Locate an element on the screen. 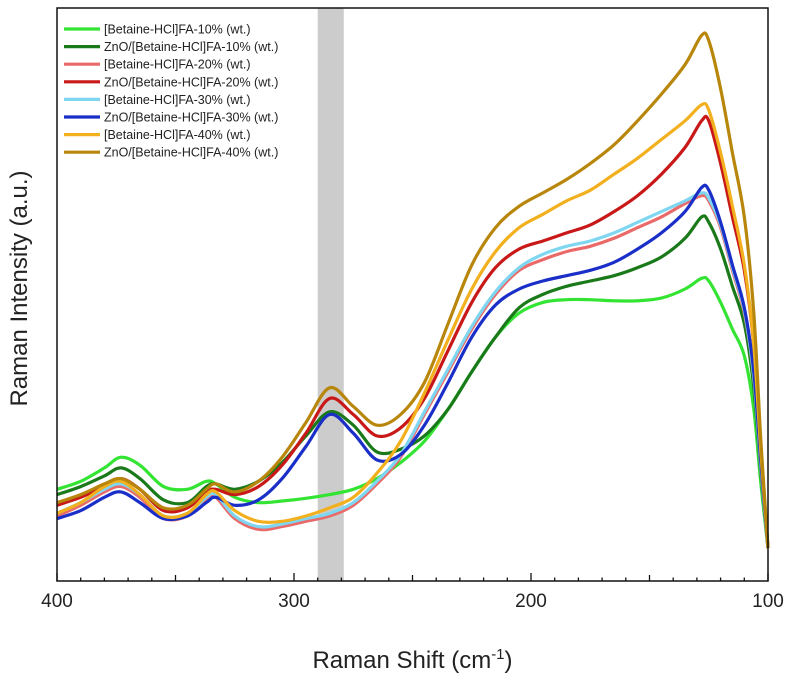 The width and height of the screenshot is (800, 685). legend-entry-label: [Betaine-HCl]FA-40% (wt.) is located at coordinates (177, 135).